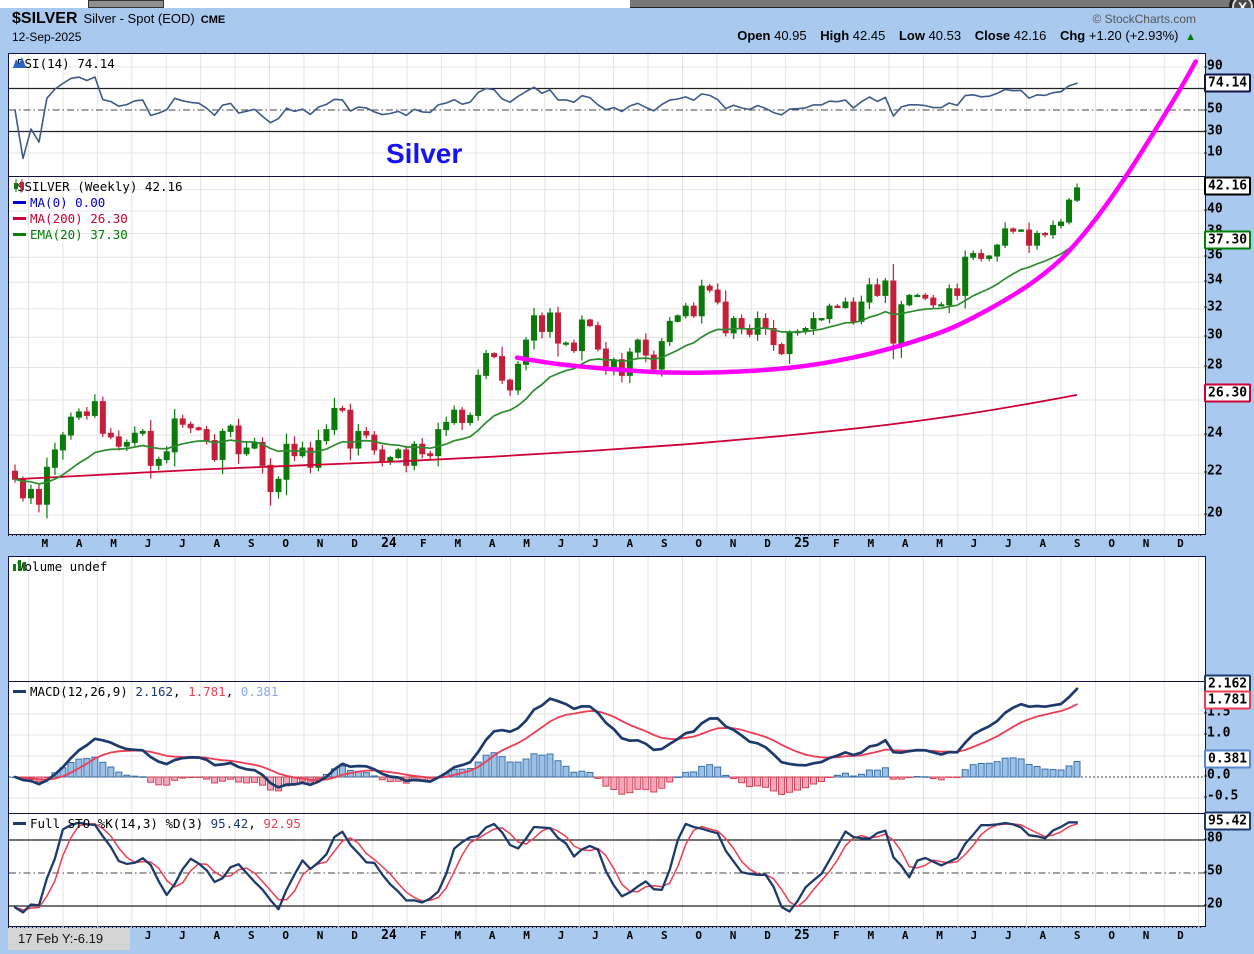 The width and height of the screenshot is (1254, 954). I want to click on ma200-line, so click(546, 437).